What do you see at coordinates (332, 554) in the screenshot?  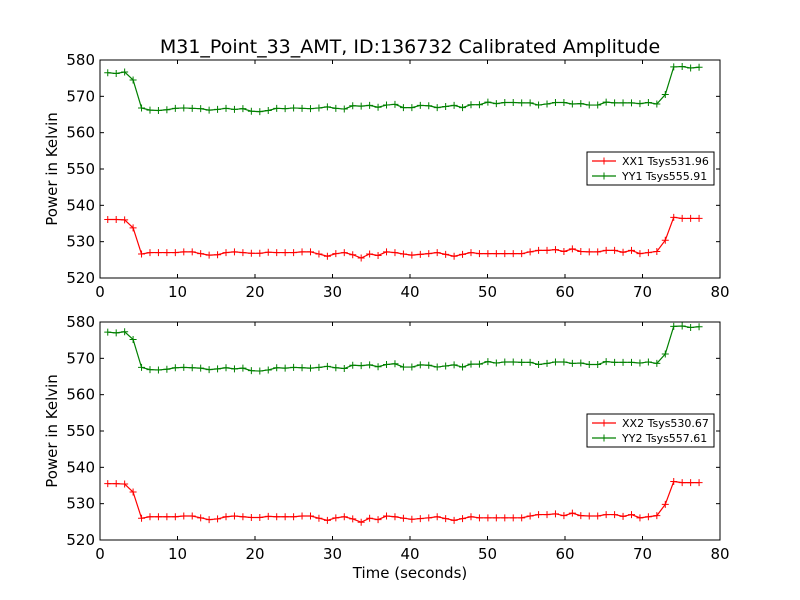 I see `x-tick-label: 30` at bounding box center [332, 554].